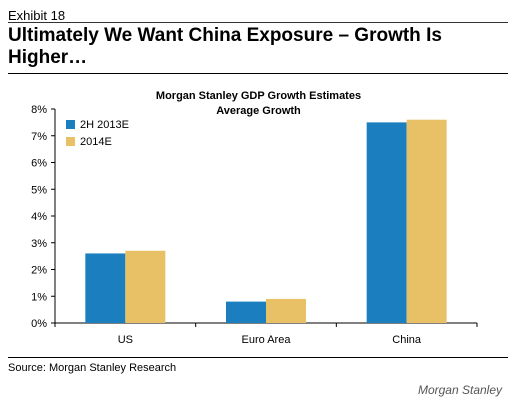 The height and width of the screenshot is (413, 517). What do you see at coordinates (407, 340) in the screenshot?
I see `x-tick-label: China` at bounding box center [407, 340].